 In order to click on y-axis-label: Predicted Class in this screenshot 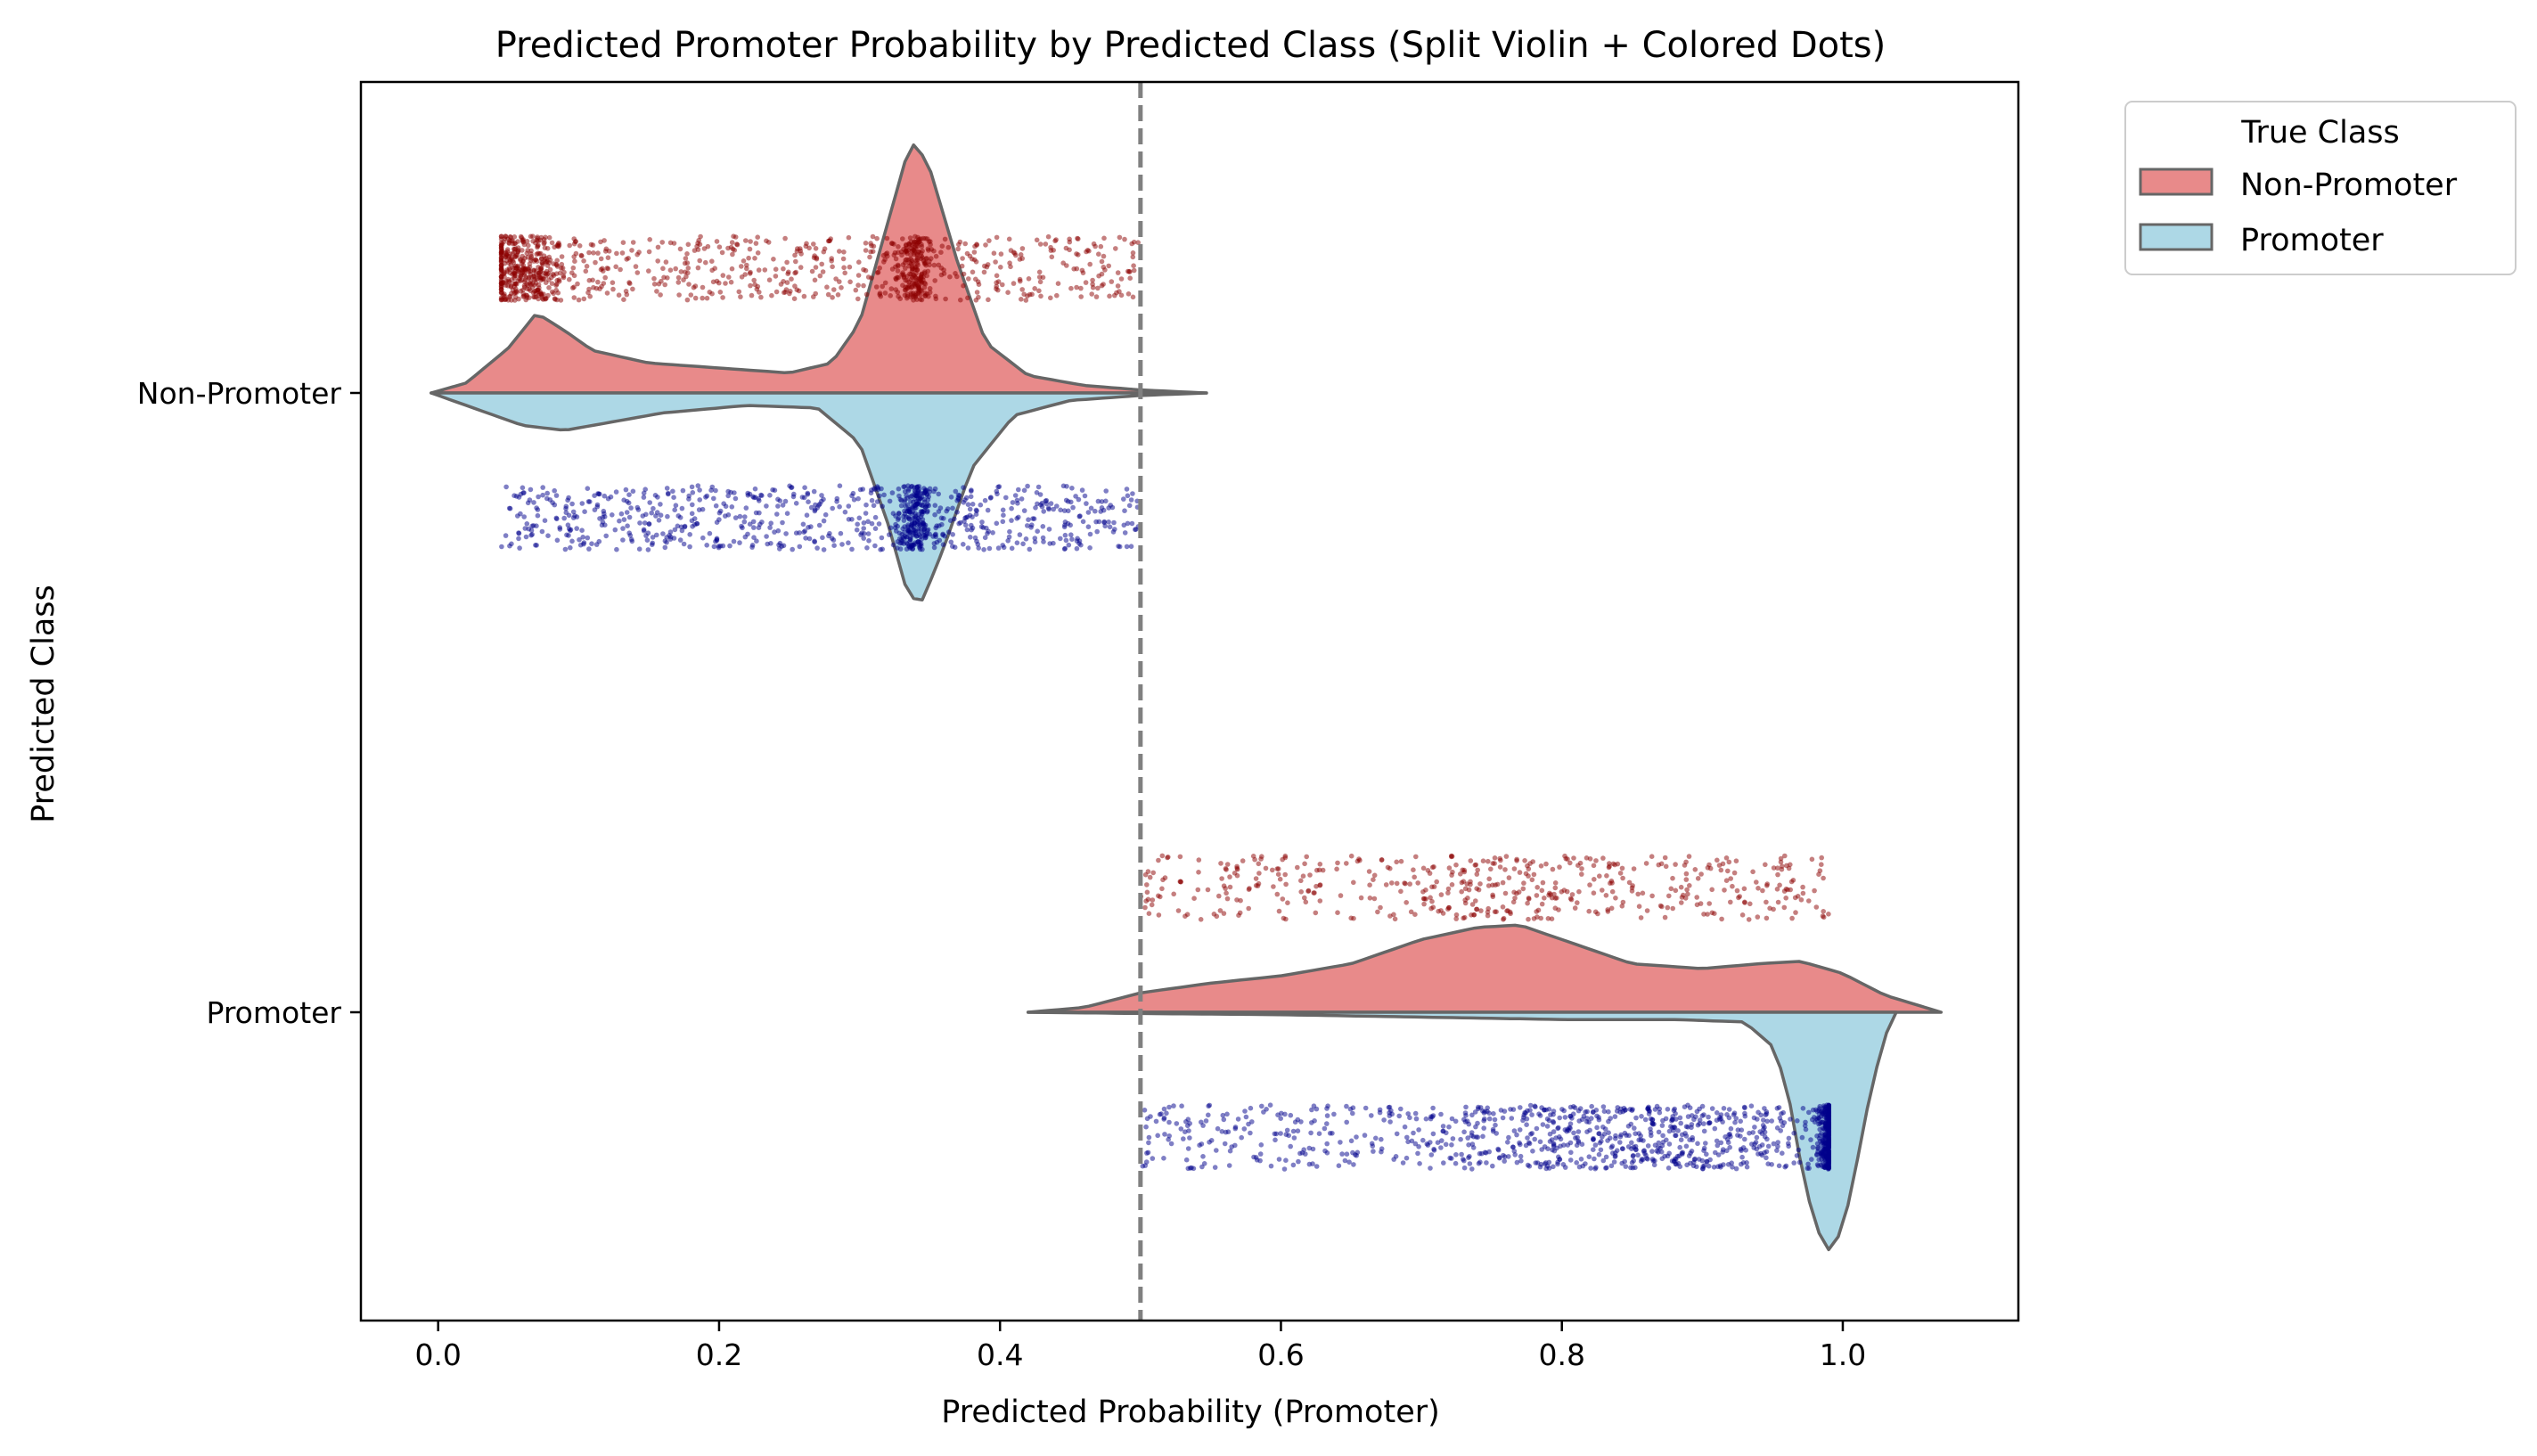, I will do `click(43, 704)`.